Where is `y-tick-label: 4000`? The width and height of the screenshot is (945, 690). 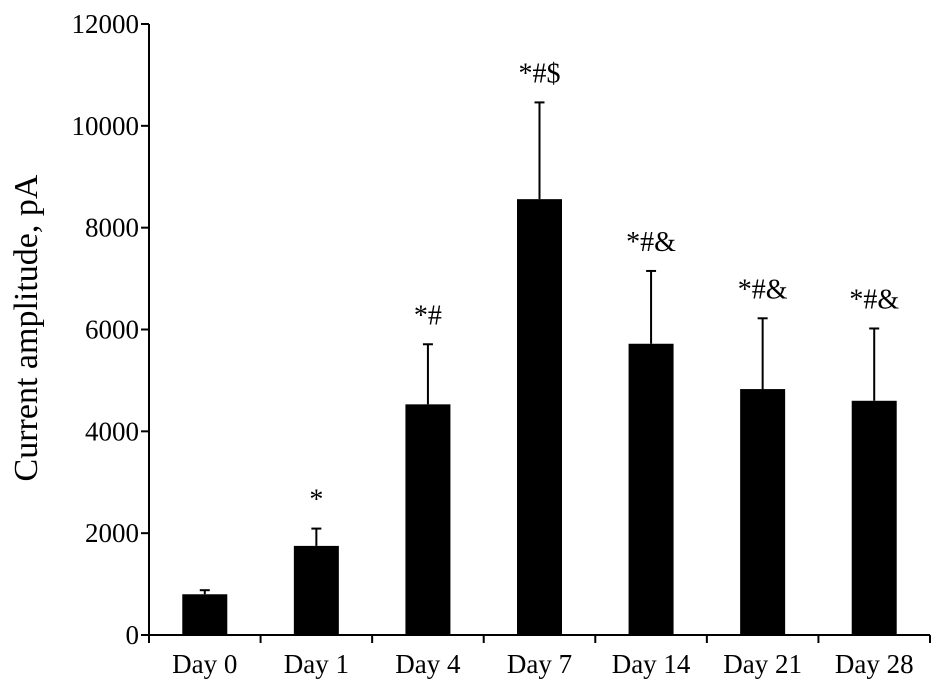 y-tick-label: 4000 is located at coordinates (112, 431).